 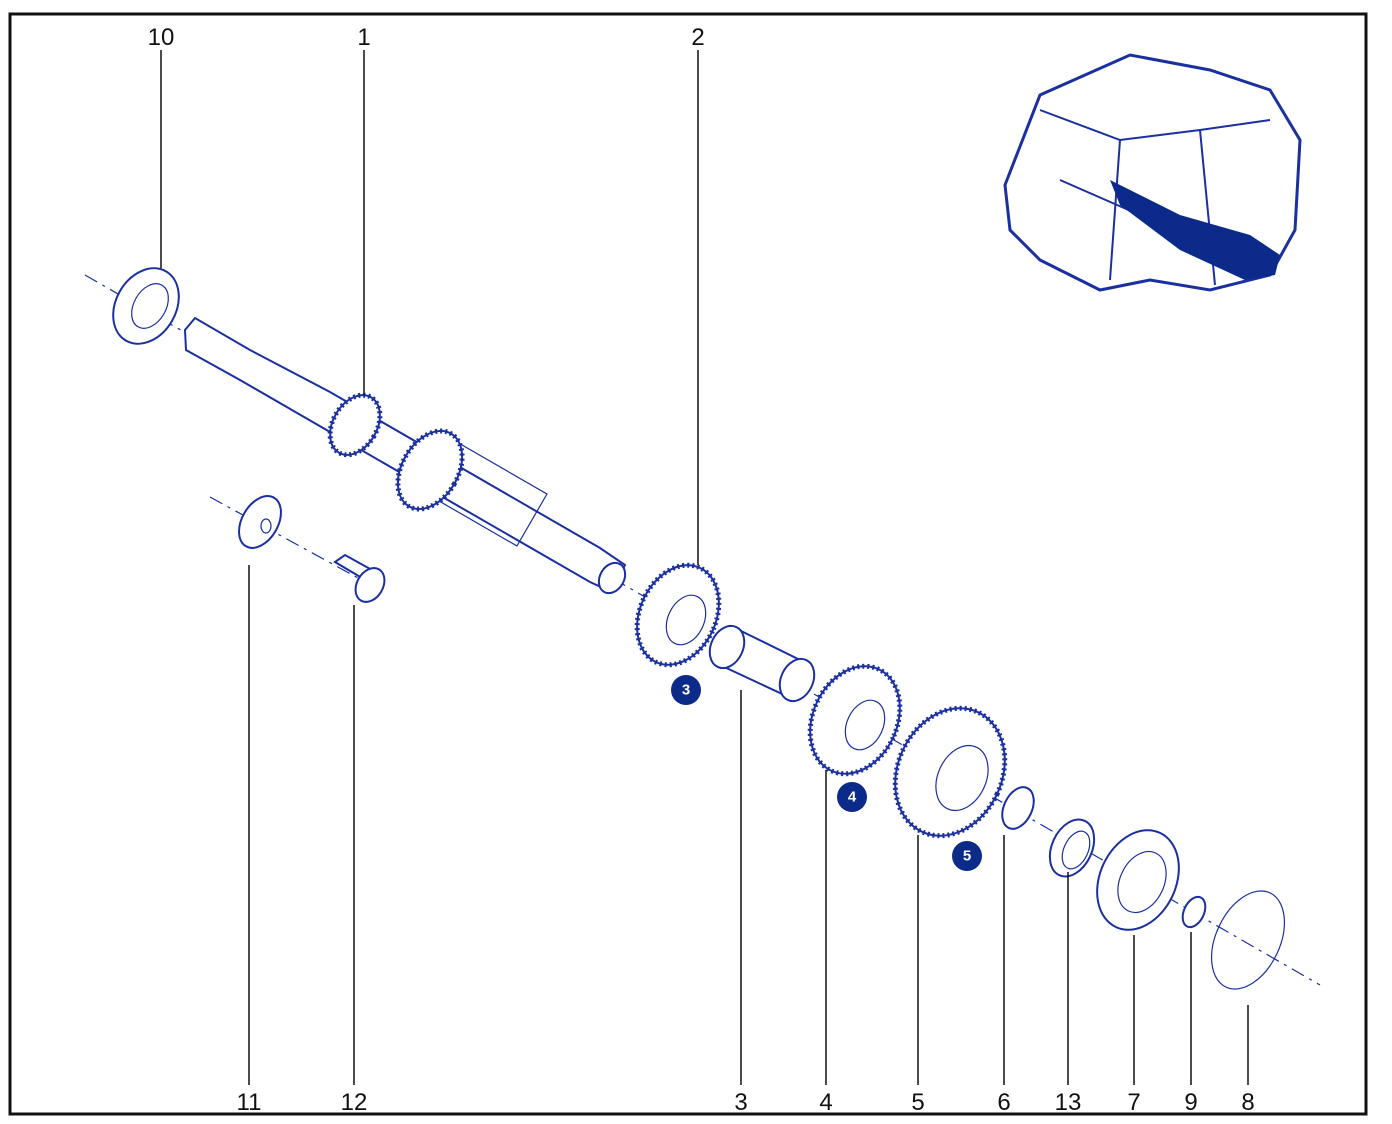 I want to click on sleeve, so click(x=762, y=663).